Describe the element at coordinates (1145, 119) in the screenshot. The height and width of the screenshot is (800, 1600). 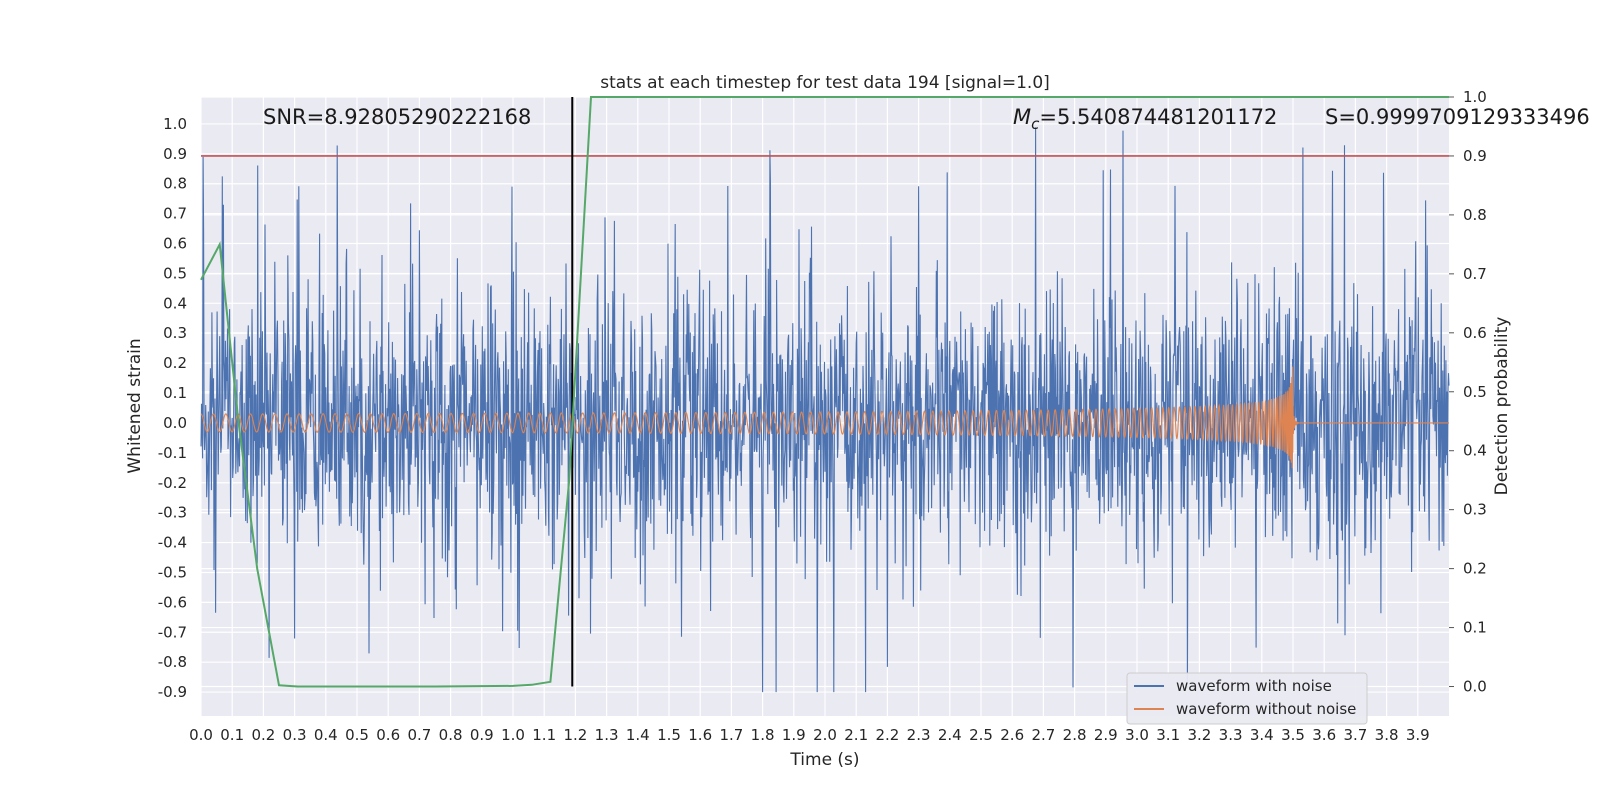
I see `chirp-mass-annotation: Mc=5.540874481201172` at that location.